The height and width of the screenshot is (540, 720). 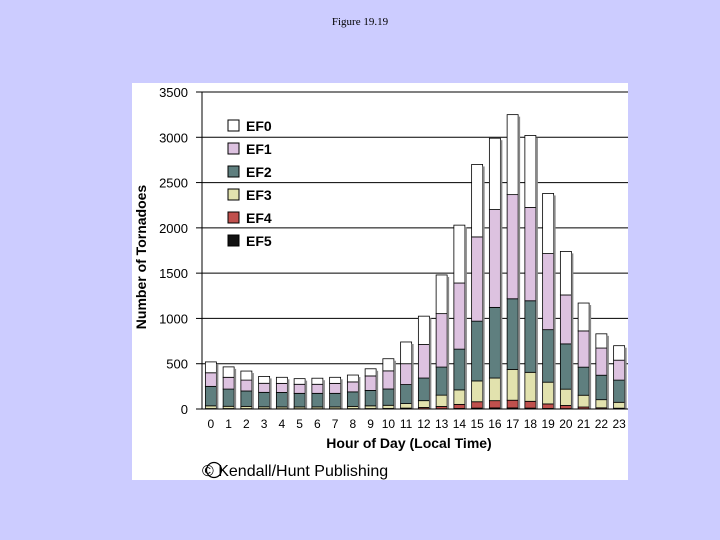 I want to click on y-tick-label: 2000, so click(x=173, y=228).